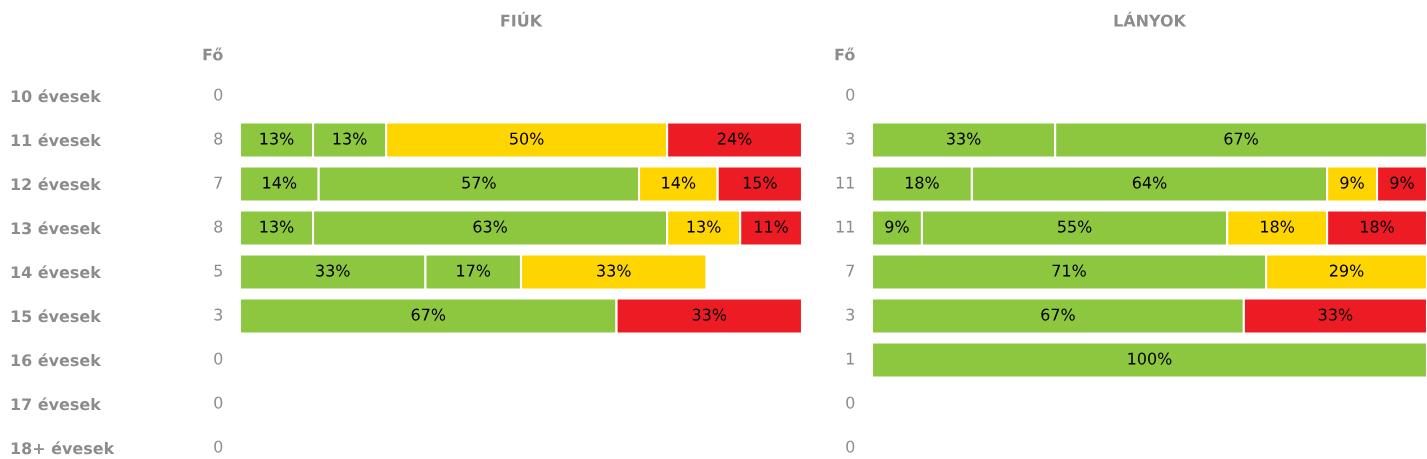 Image resolution: width=1427 pixels, height=459 pixels. I want to click on y-tick-label: 13 évesek, so click(56, 228).